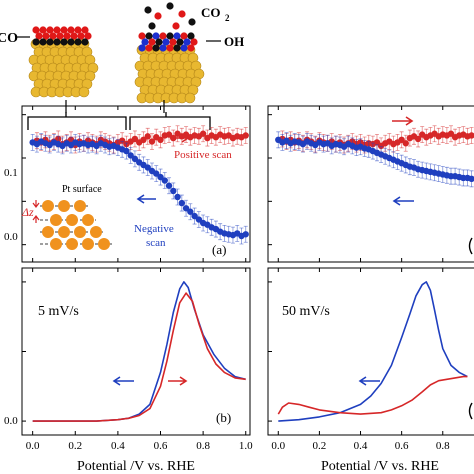  Describe the element at coordinates (372, 395) in the screenshot. I see `positive-scan-line` at that location.